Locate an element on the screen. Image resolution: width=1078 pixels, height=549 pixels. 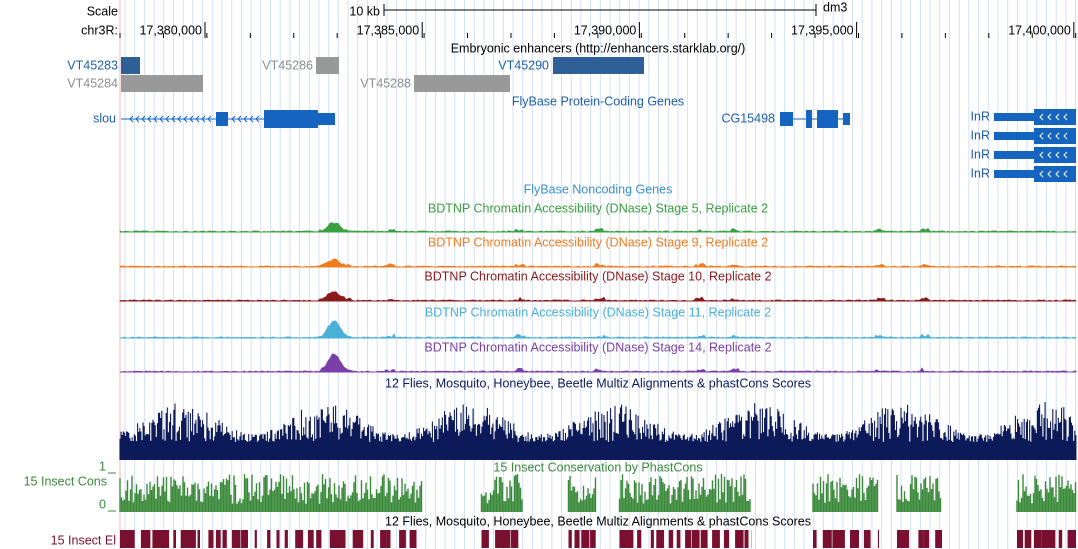
item-label: VT45286 is located at coordinates (287, 65).